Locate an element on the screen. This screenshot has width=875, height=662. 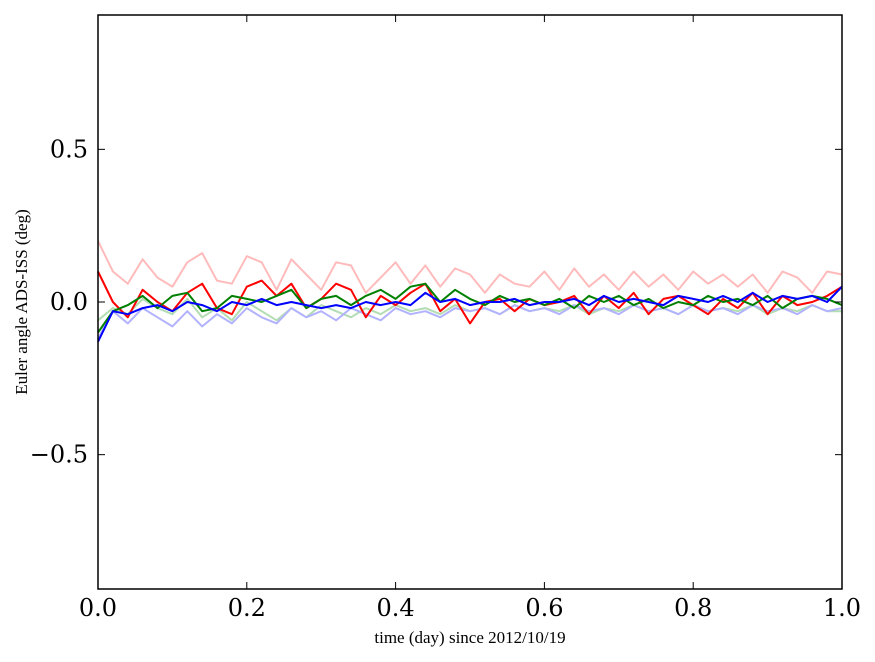
series-line-blue is located at coordinates (470, 314).